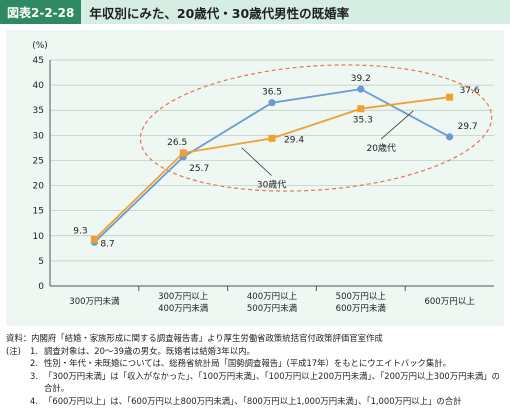  What do you see at coordinates (19, 338) in the screenshot?
I see `source-label: 資料：` at bounding box center [19, 338].